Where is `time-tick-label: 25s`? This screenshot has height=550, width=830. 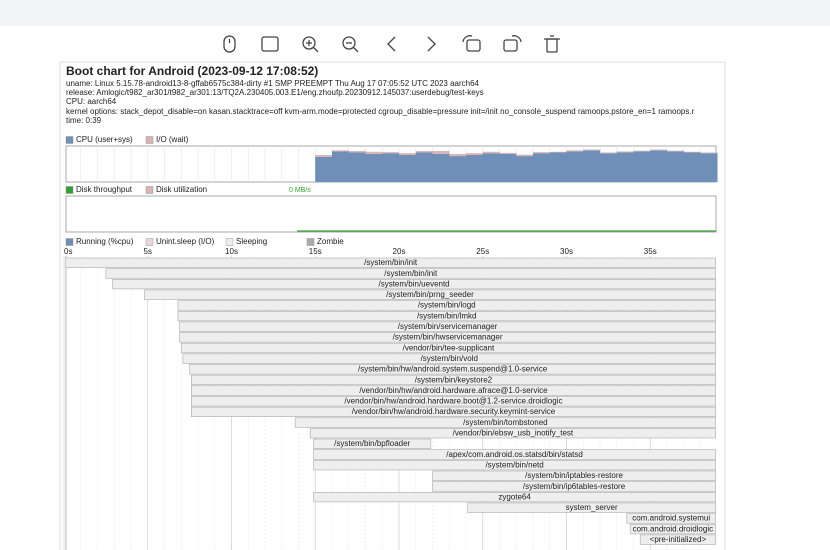
time-tick-label: 25s is located at coordinates (482, 251).